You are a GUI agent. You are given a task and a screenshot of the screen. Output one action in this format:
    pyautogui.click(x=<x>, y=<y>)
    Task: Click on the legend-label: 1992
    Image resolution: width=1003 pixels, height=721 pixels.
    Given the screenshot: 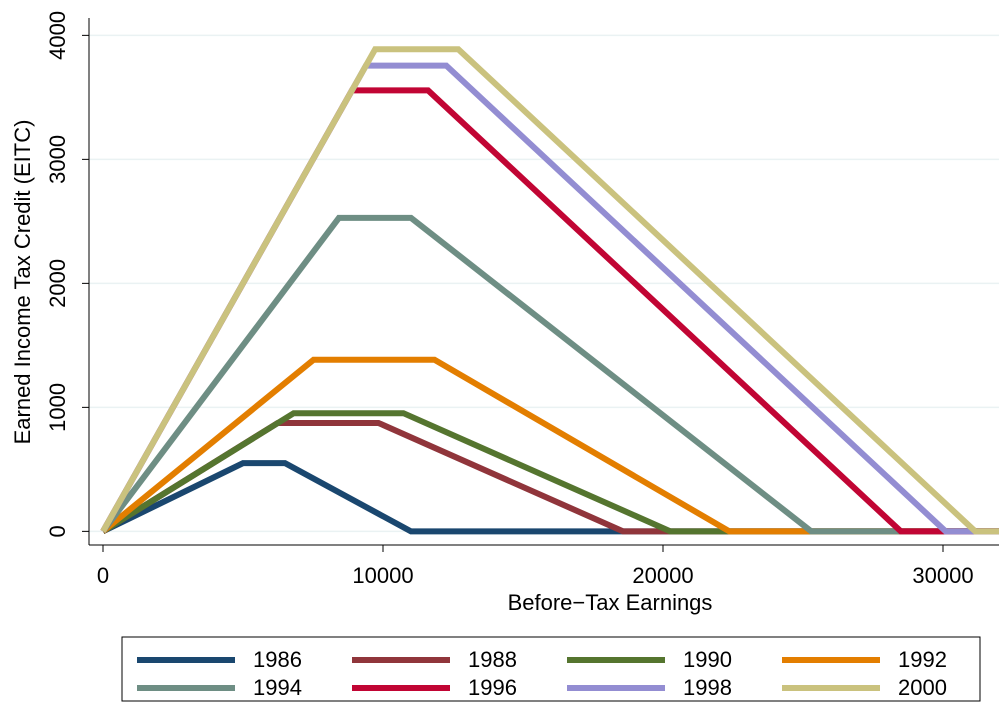 What is the action you would take?
    pyautogui.click(x=922, y=659)
    